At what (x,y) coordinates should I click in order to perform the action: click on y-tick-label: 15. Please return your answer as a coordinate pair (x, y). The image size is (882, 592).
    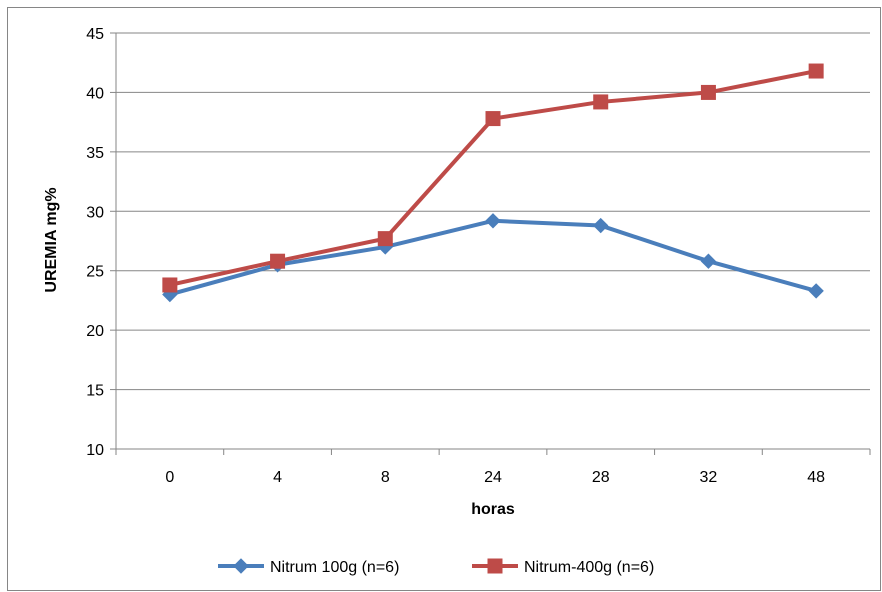
    Looking at the image, I should click on (95, 391).